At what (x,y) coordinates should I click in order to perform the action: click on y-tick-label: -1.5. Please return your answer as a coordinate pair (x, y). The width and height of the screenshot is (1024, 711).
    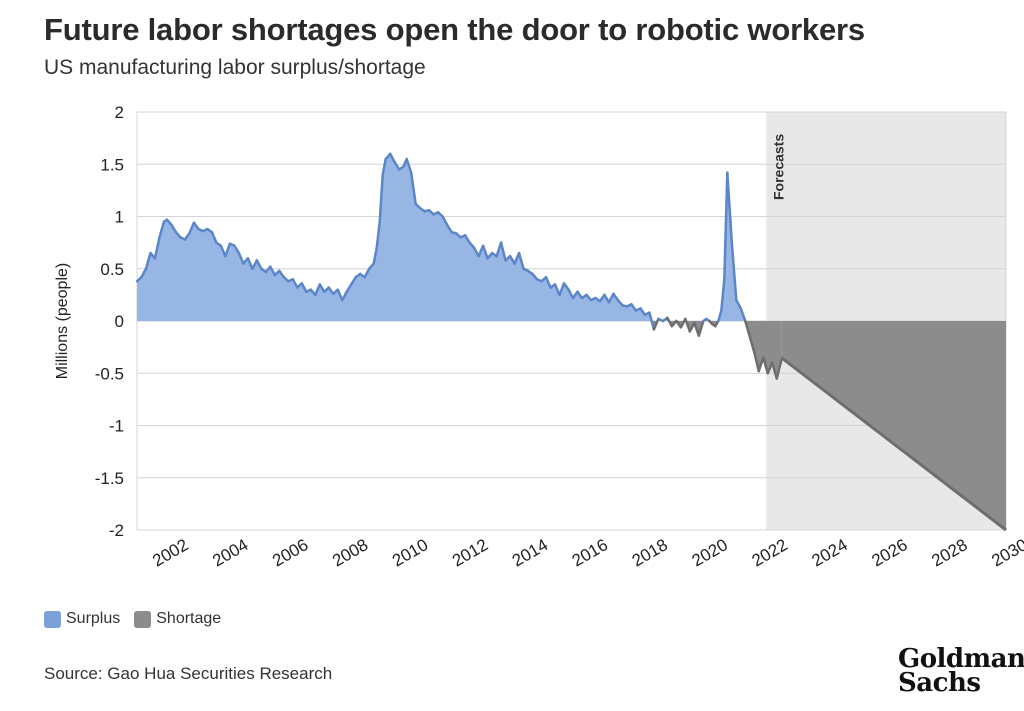
    Looking at the image, I should click on (109, 478).